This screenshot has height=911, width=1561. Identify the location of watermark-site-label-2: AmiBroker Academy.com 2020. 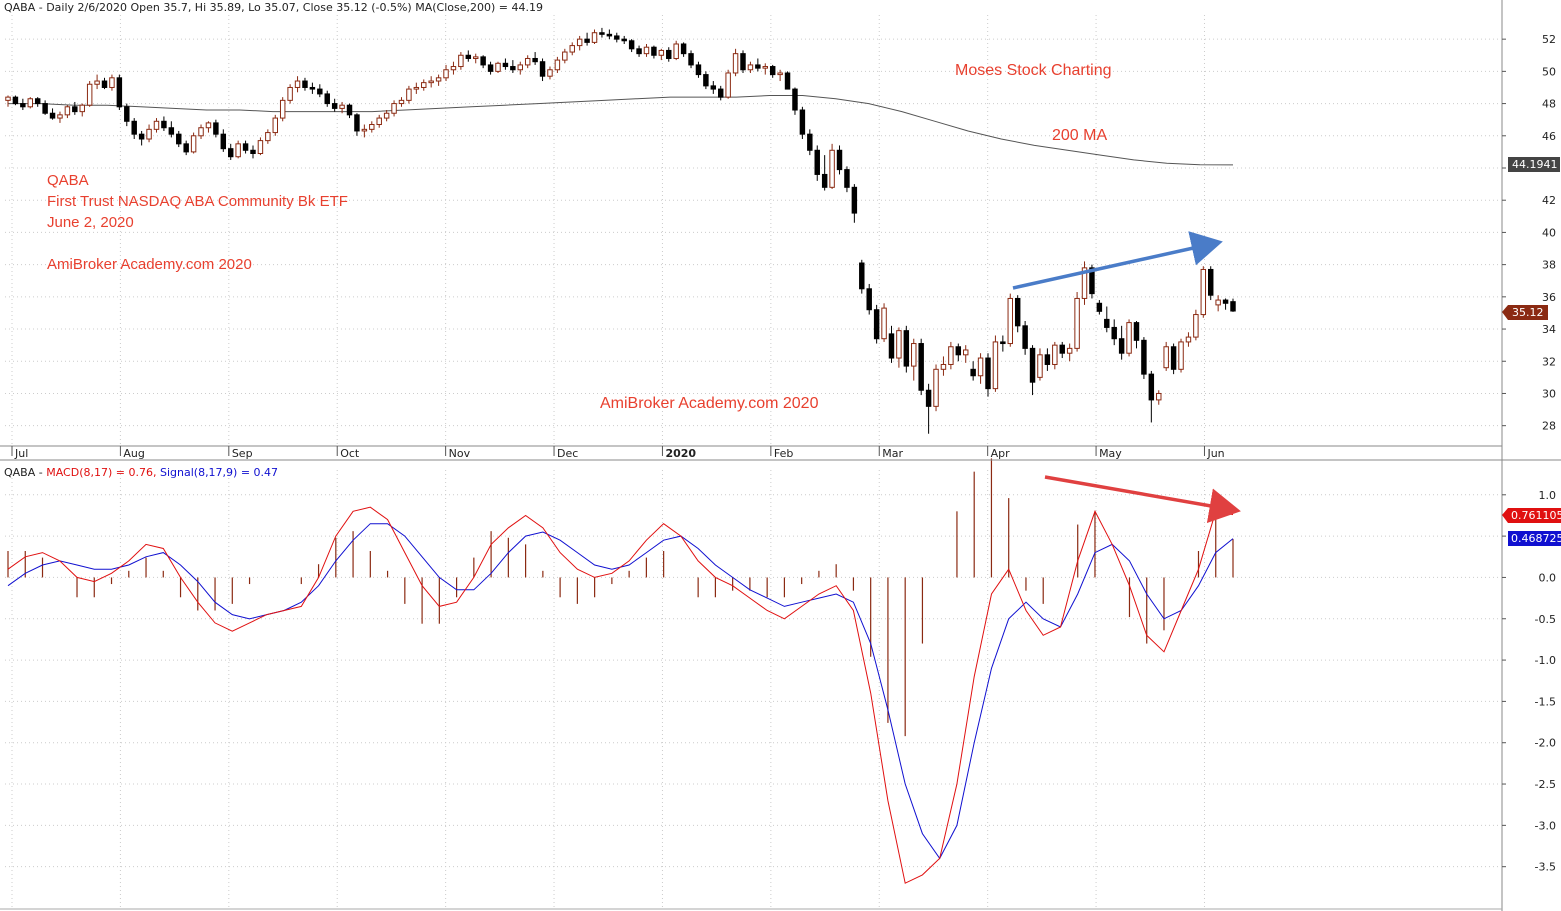
(709, 403).